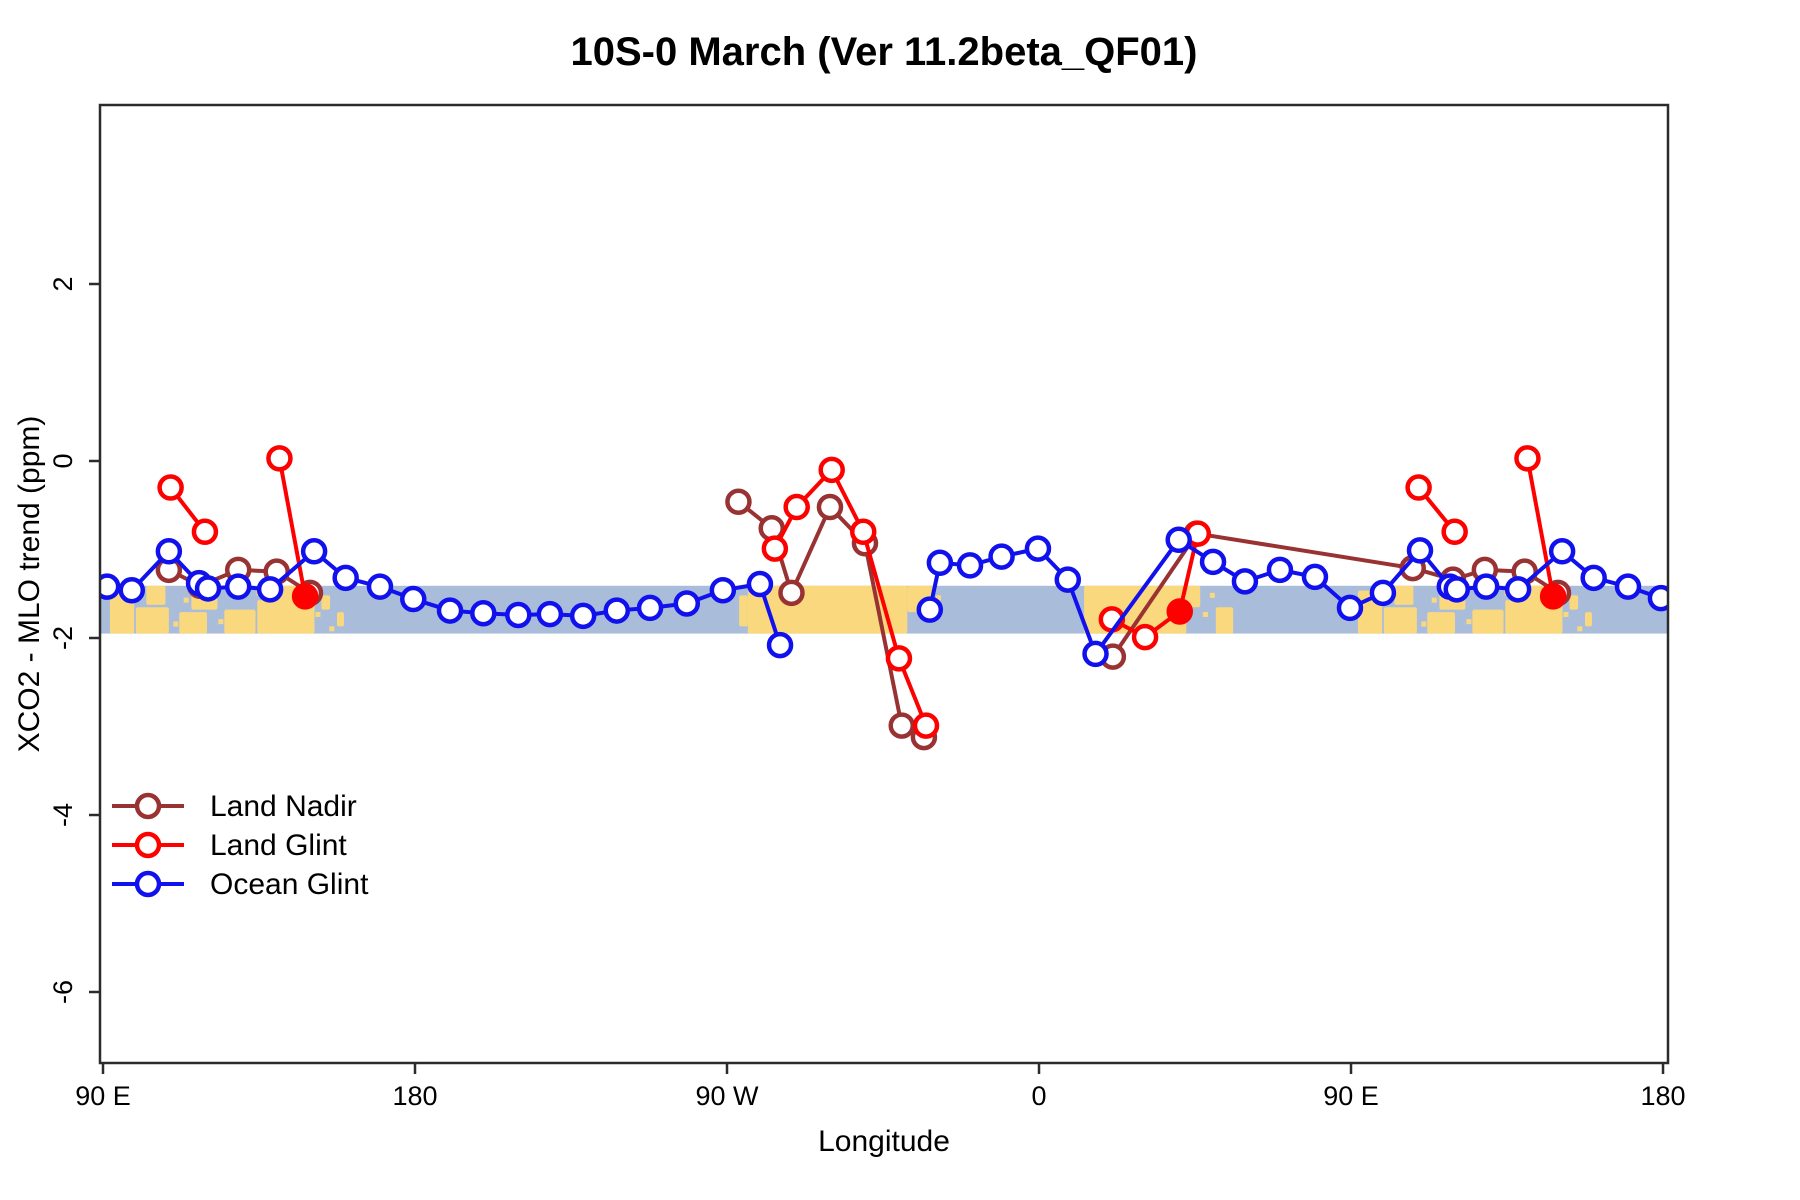 The width and height of the screenshot is (1800, 1200). I want to click on y-tick-label: 0, so click(63, 460).